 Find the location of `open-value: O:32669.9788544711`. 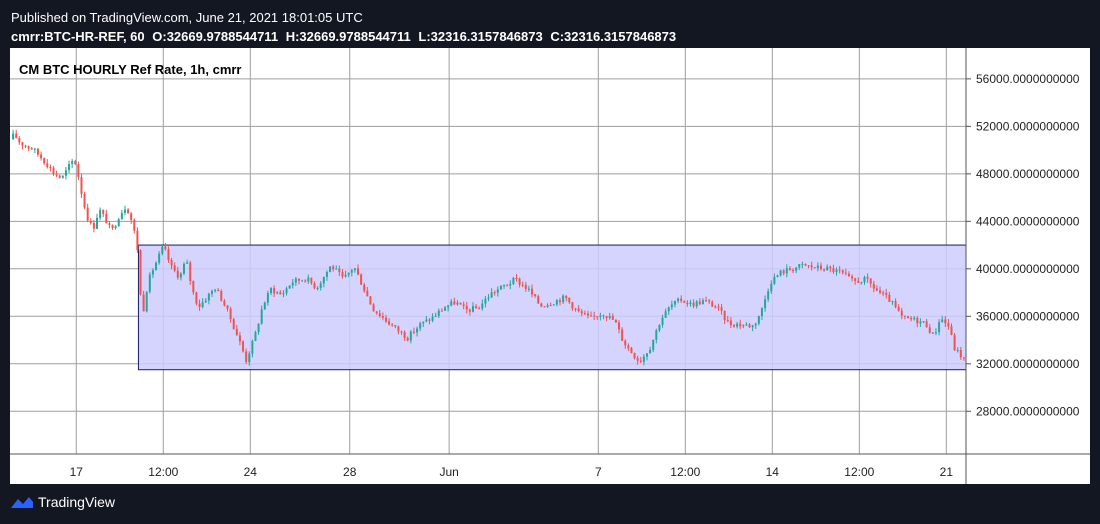

open-value: O:32669.9788544711 is located at coordinates (215, 36).